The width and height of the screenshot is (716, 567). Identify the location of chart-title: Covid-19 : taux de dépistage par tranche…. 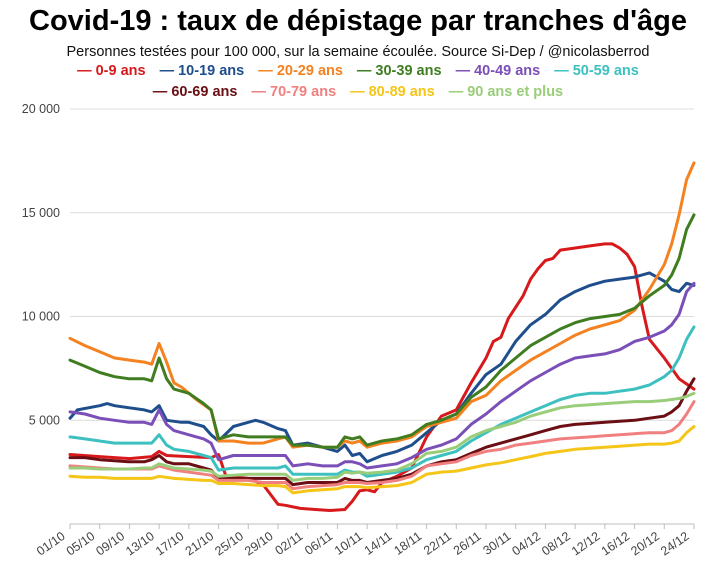
(358, 21).